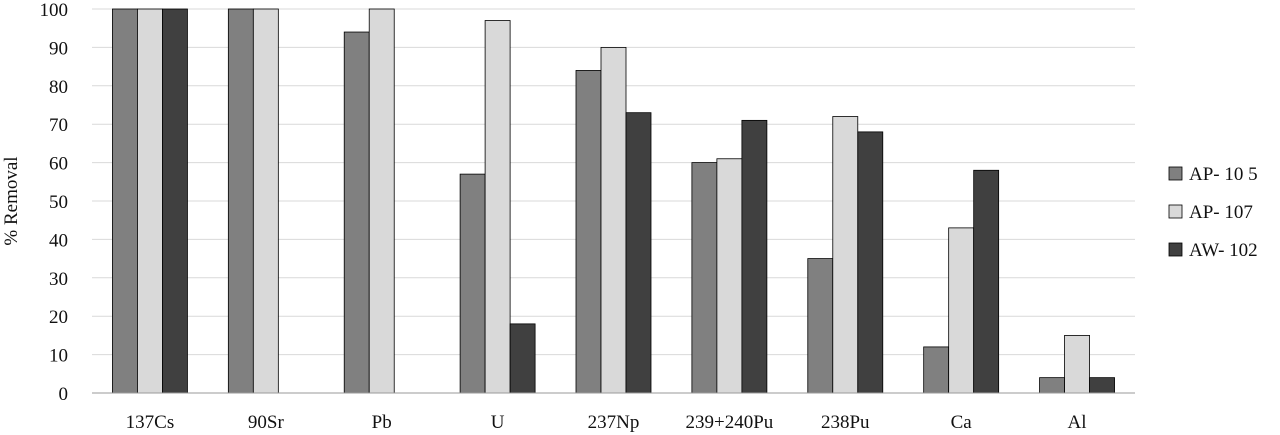 Image resolution: width=1280 pixels, height=435 pixels. I want to click on y-tick-label: 20, so click(58, 317).